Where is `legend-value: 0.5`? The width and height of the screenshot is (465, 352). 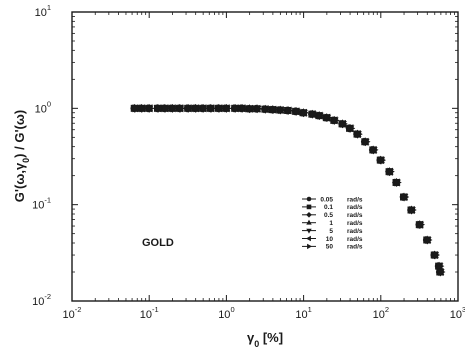 legend-value: 0.5 is located at coordinates (328, 215).